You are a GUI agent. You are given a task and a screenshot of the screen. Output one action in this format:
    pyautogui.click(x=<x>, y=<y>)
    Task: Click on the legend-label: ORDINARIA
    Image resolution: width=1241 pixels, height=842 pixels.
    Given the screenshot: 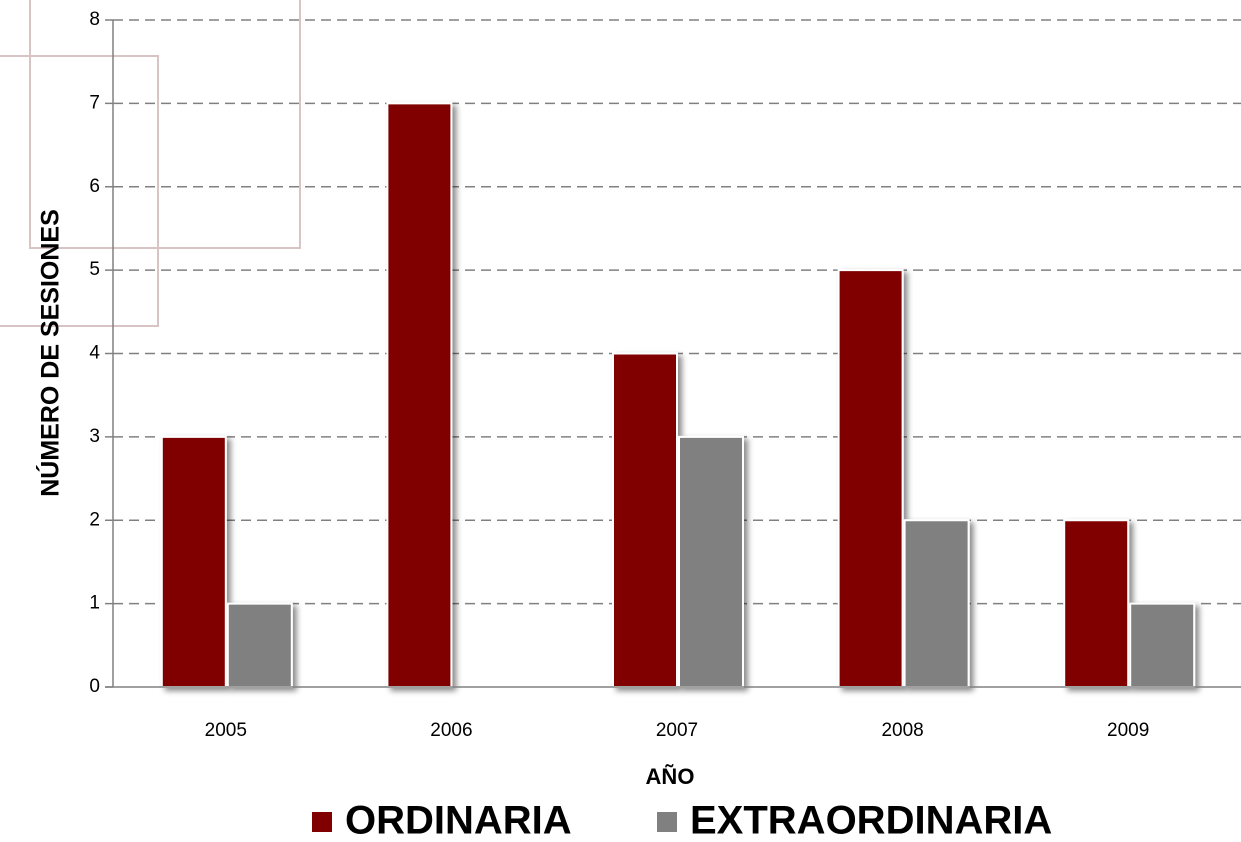 What is the action you would take?
    pyautogui.click(x=458, y=820)
    